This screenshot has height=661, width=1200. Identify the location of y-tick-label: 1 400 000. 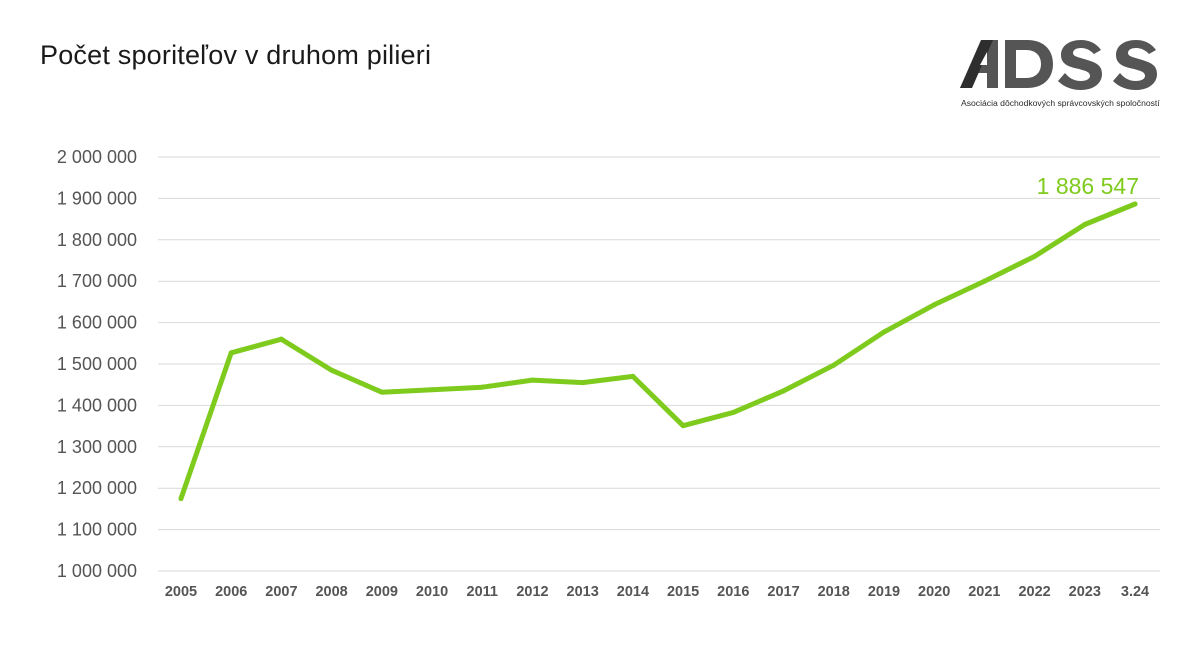
(97, 405).